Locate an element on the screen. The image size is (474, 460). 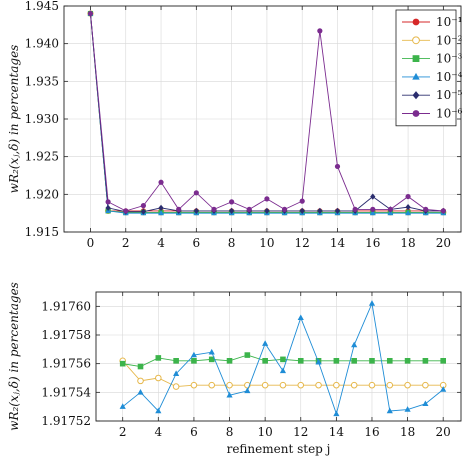
y-tick-label: 1.945 is located at coordinates (42, 6).